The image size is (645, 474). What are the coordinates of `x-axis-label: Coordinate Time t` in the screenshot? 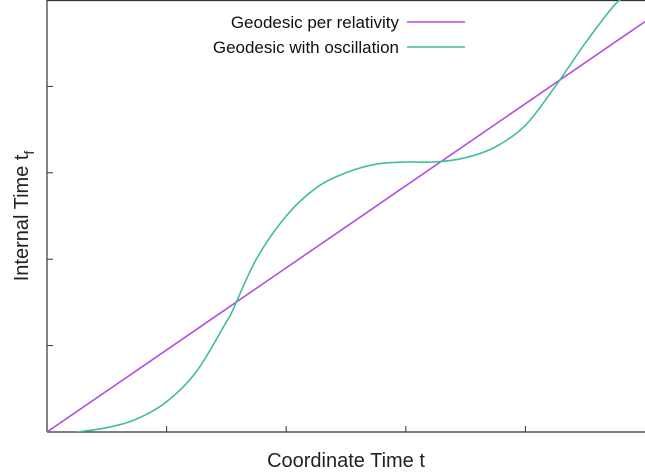 It's located at (346, 461).